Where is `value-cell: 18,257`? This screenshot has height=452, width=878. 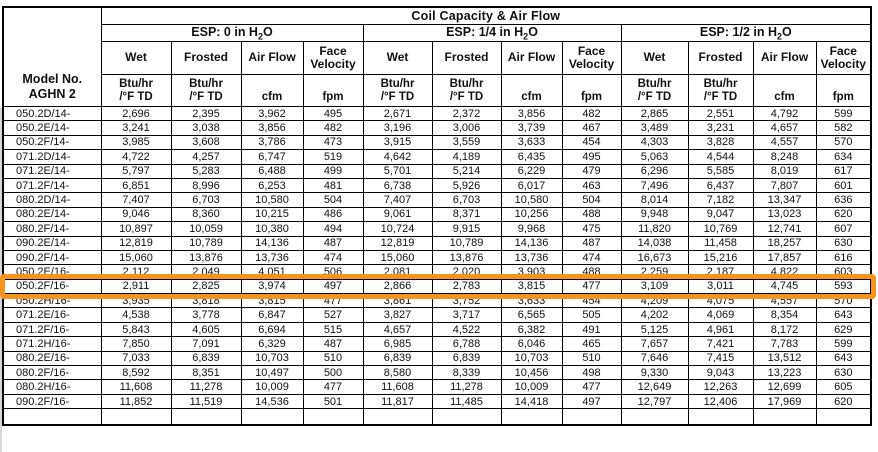
value-cell: 18,257 is located at coordinates (784, 243).